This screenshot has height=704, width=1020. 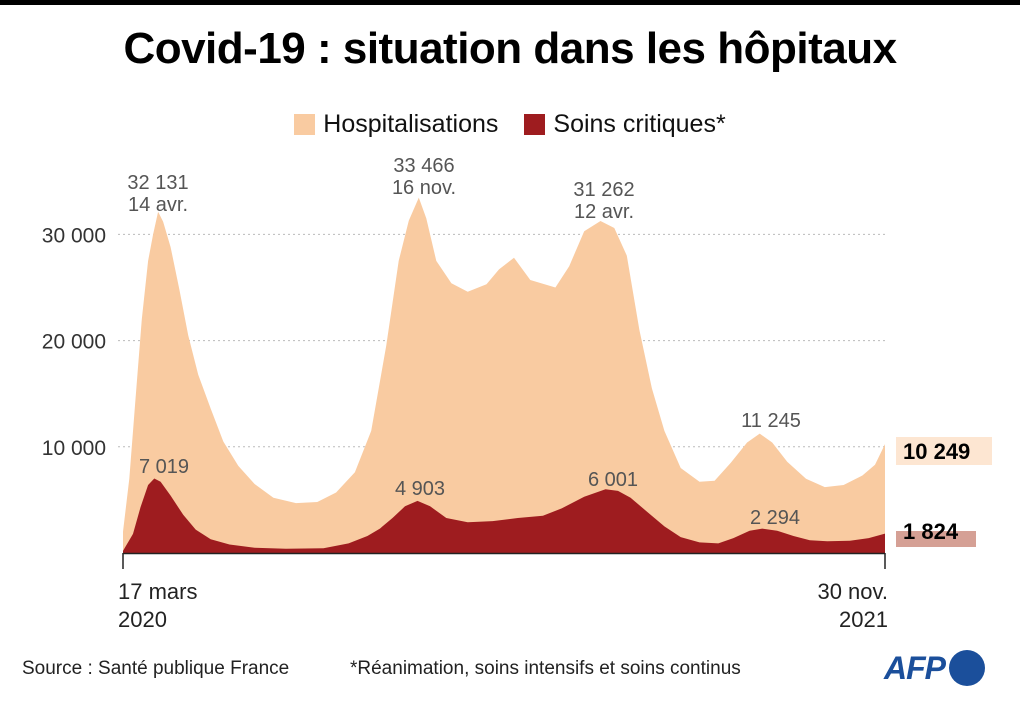 What do you see at coordinates (613, 480) in the screenshot?
I see `data-label-soins-critiques-peak: 6 001` at bounding box center [613, 480].